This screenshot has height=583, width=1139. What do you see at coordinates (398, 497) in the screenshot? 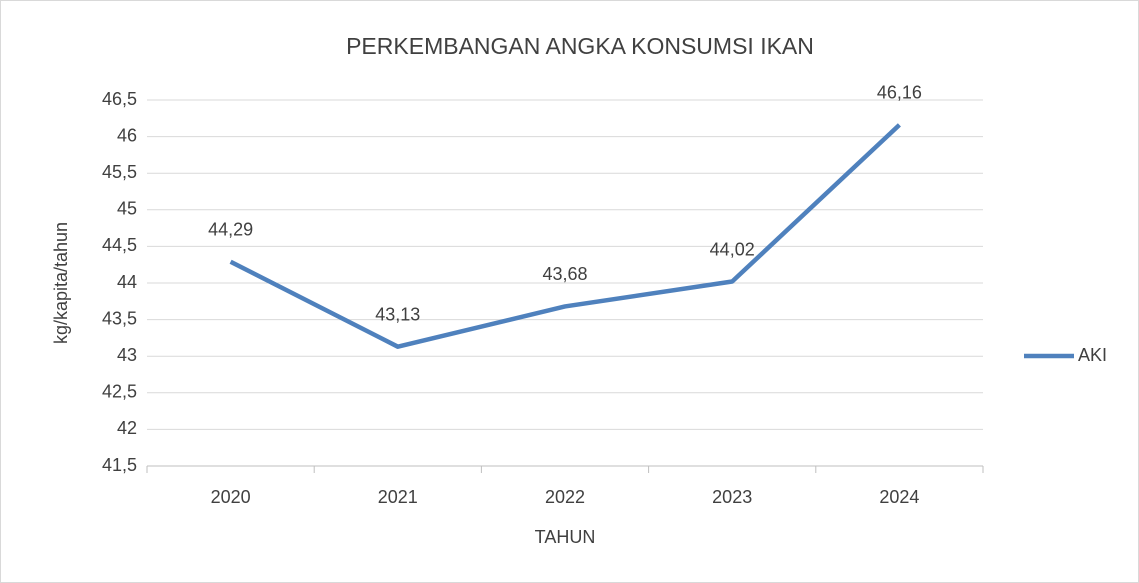
I see `x-tick-label: 2021` at bounding box center [398, 497].